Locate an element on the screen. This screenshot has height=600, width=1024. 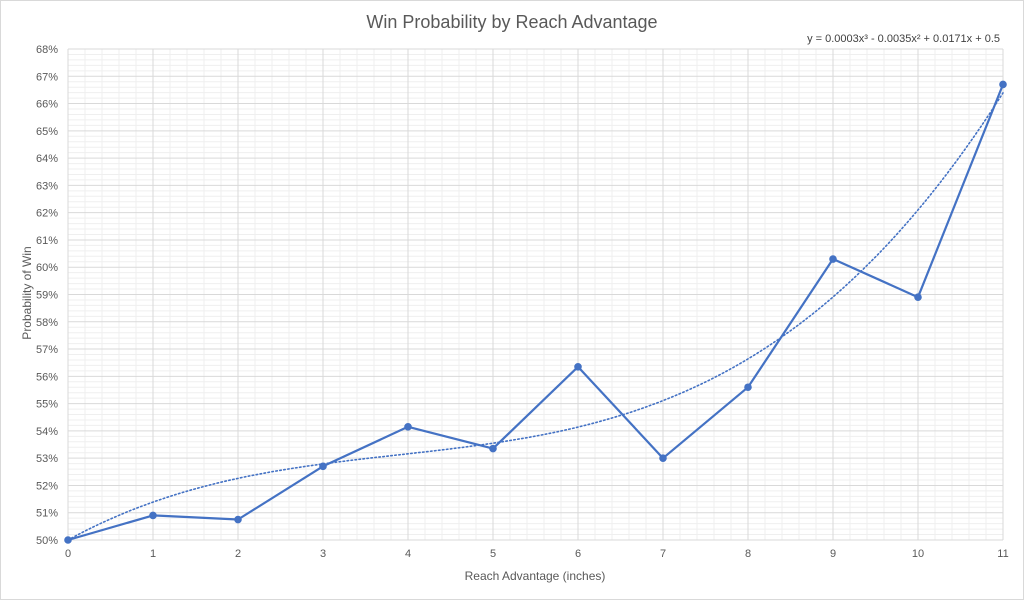
y-tick-label: 66% is located at coordinates (47, 105).